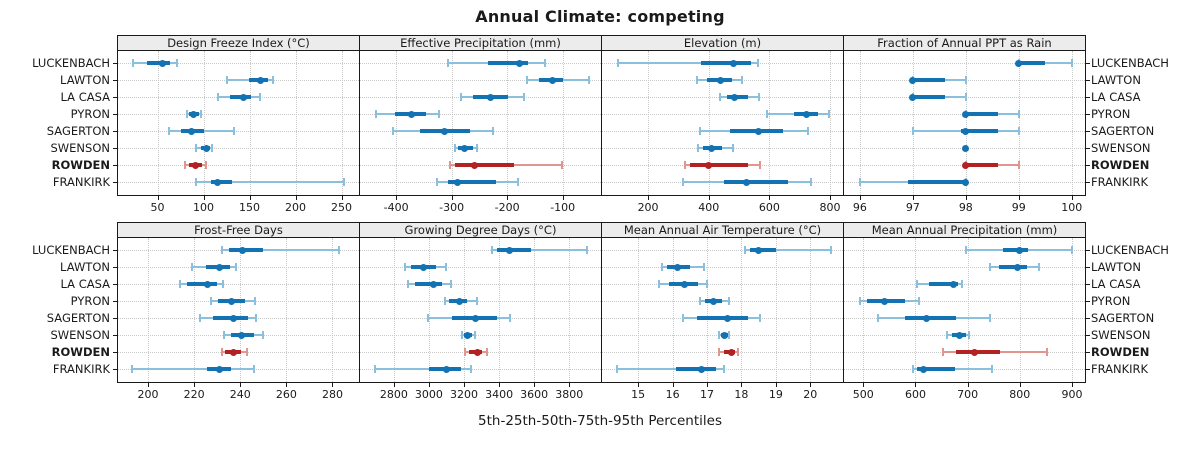 The image size is (1200, 450). I want to click on site-label-right: PYRON, so click(1111, 114).